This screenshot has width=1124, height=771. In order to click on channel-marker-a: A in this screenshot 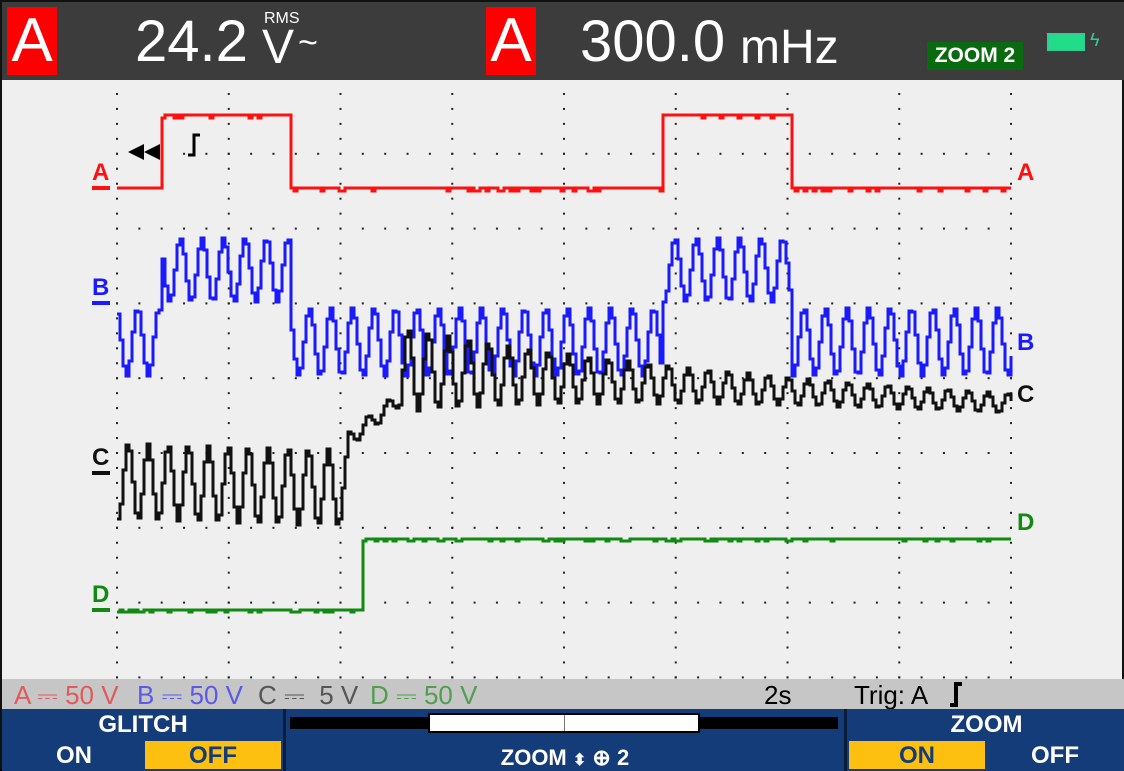, I will do `click(100, 172)`.